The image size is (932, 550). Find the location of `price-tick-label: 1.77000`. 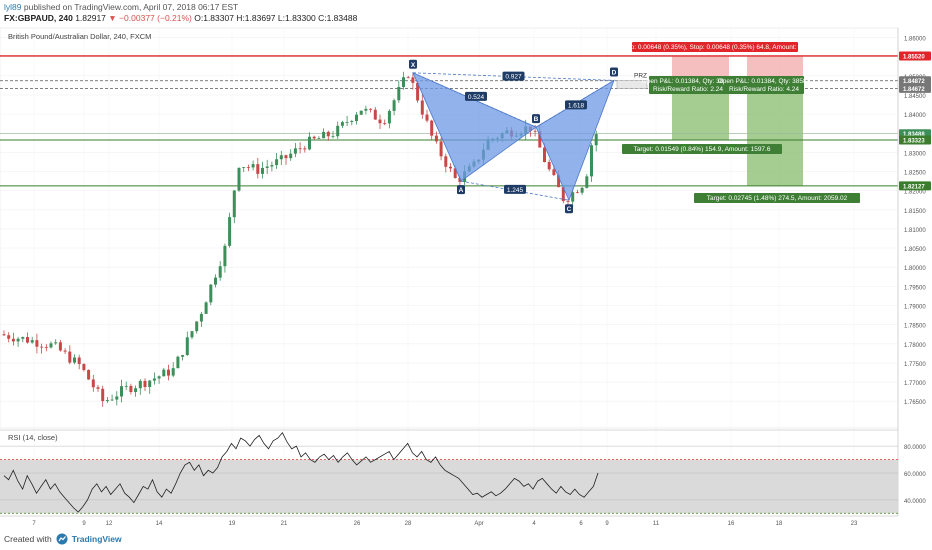

price-tick-label: 1.77000 is located at coordinates (915, 384).